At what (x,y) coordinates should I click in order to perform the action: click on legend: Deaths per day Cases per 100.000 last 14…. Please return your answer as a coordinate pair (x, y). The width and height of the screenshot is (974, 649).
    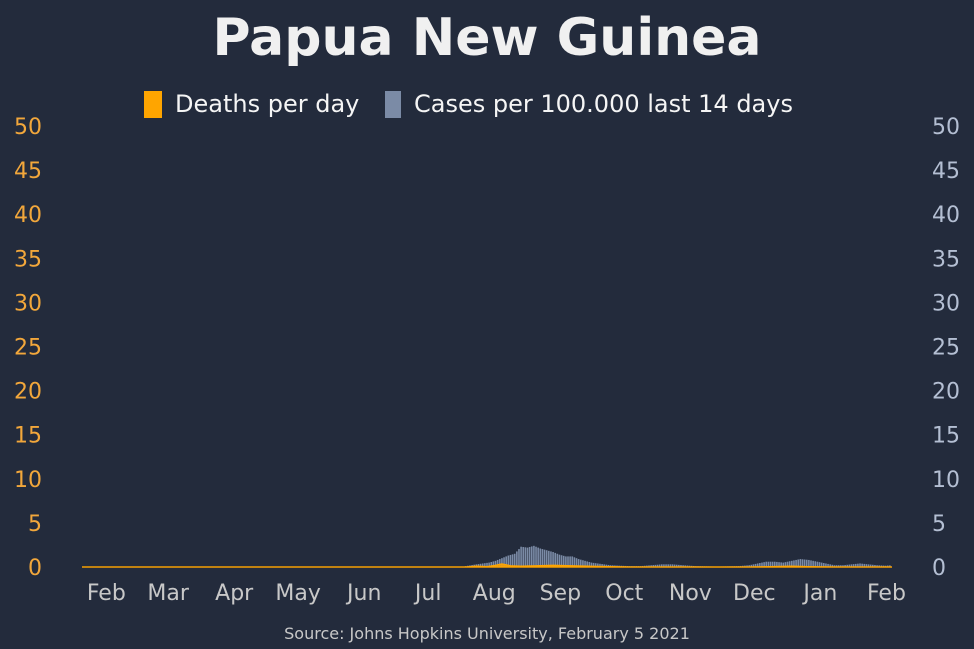
    Looking at the image, I should click on (468, 104).